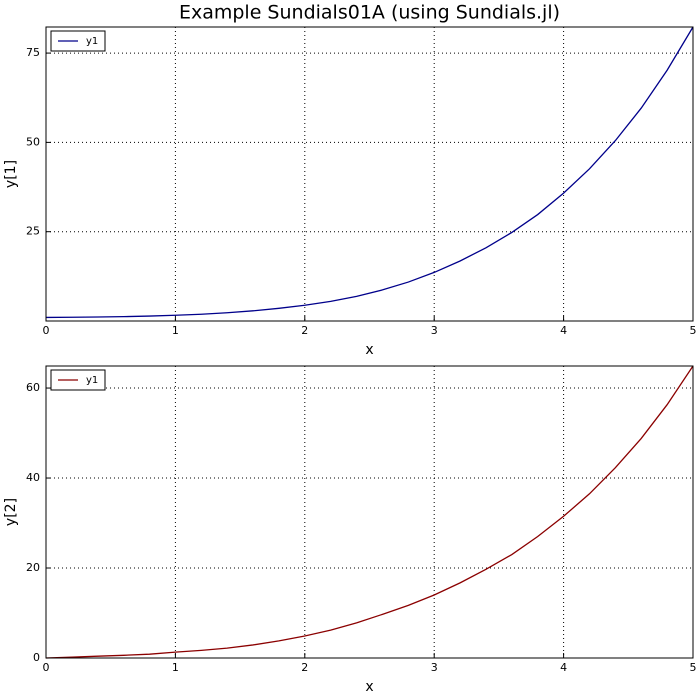 This screenshot has width=700, height=700. What do you see at coordinates (33, 387) in the screenshot?
I see `y-tick-label: 60` at bounding box center [33, 387].